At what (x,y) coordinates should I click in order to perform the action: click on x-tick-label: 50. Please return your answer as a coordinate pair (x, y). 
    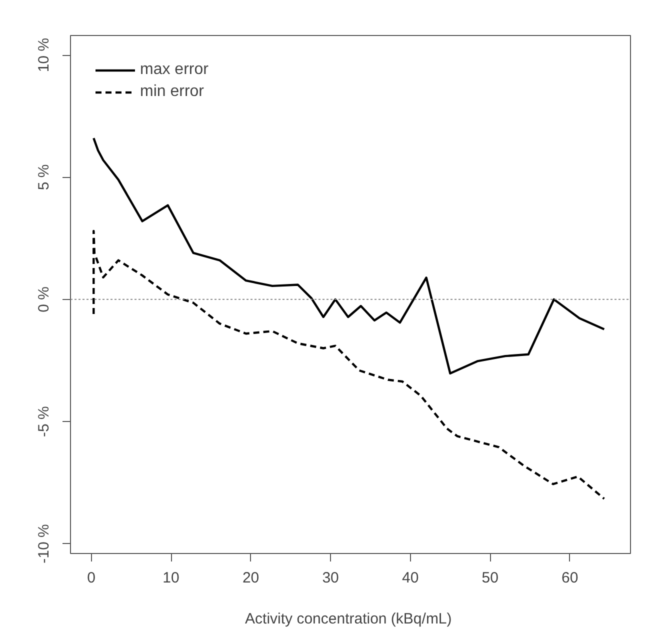
    Looking at the image, I should click on (490, 578).